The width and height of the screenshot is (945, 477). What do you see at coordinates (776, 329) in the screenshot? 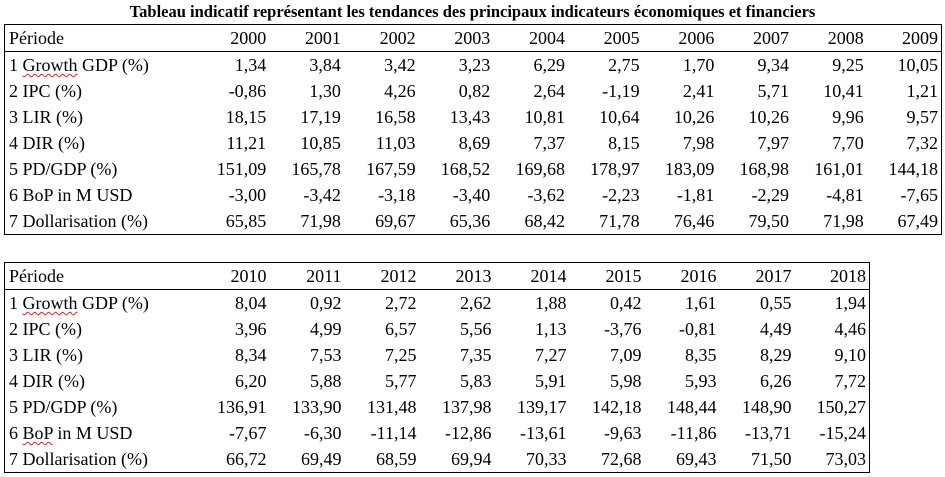
I see `value-cell: 4,49` at bounding box center [776, 329].